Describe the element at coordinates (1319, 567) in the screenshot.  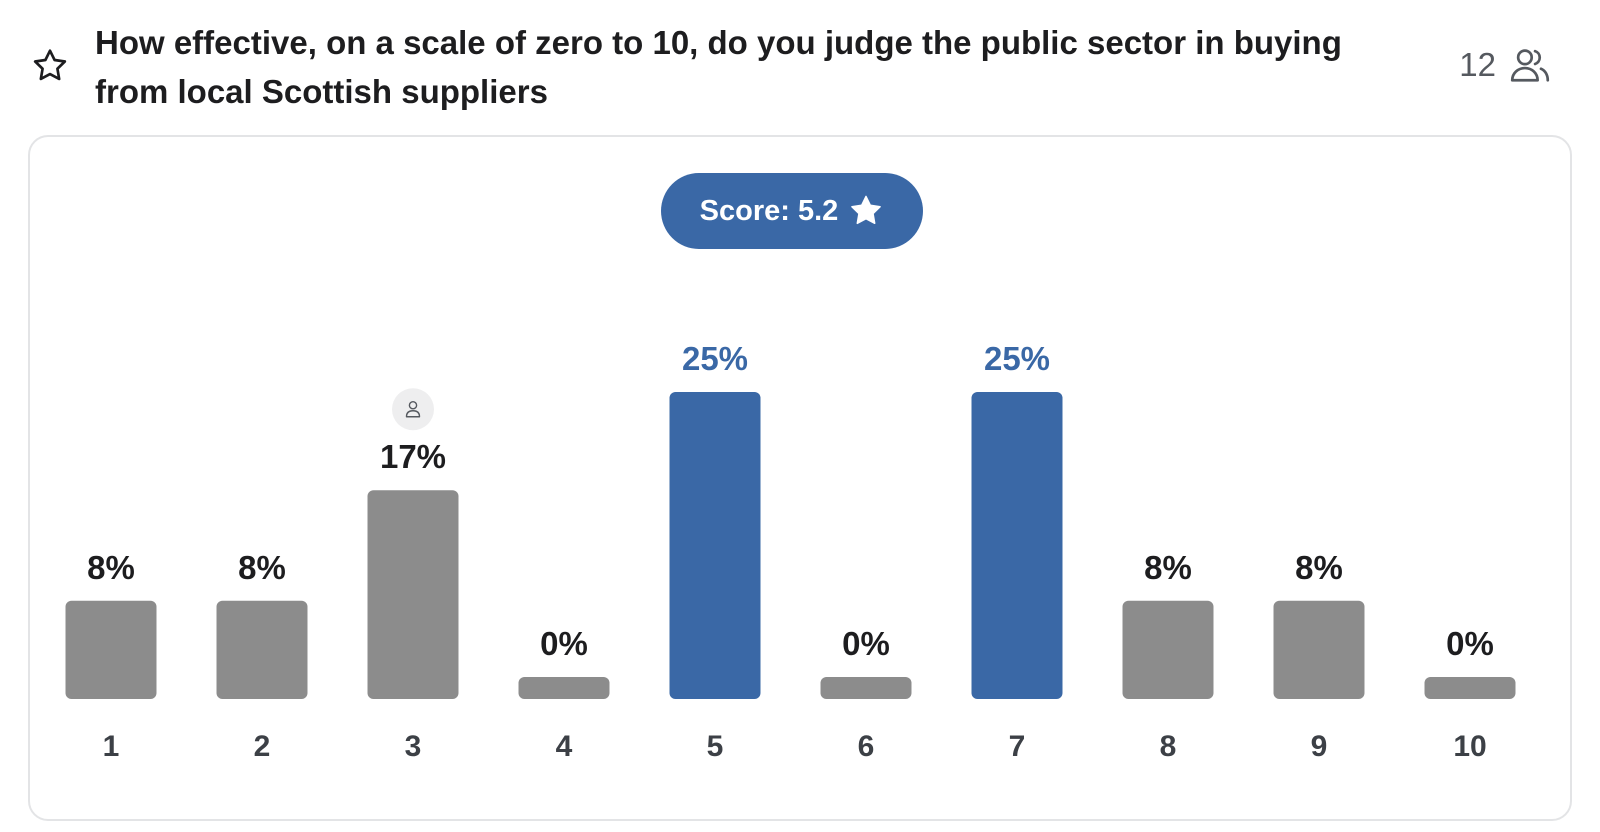
I see `value-label-9: 8%` at that location.